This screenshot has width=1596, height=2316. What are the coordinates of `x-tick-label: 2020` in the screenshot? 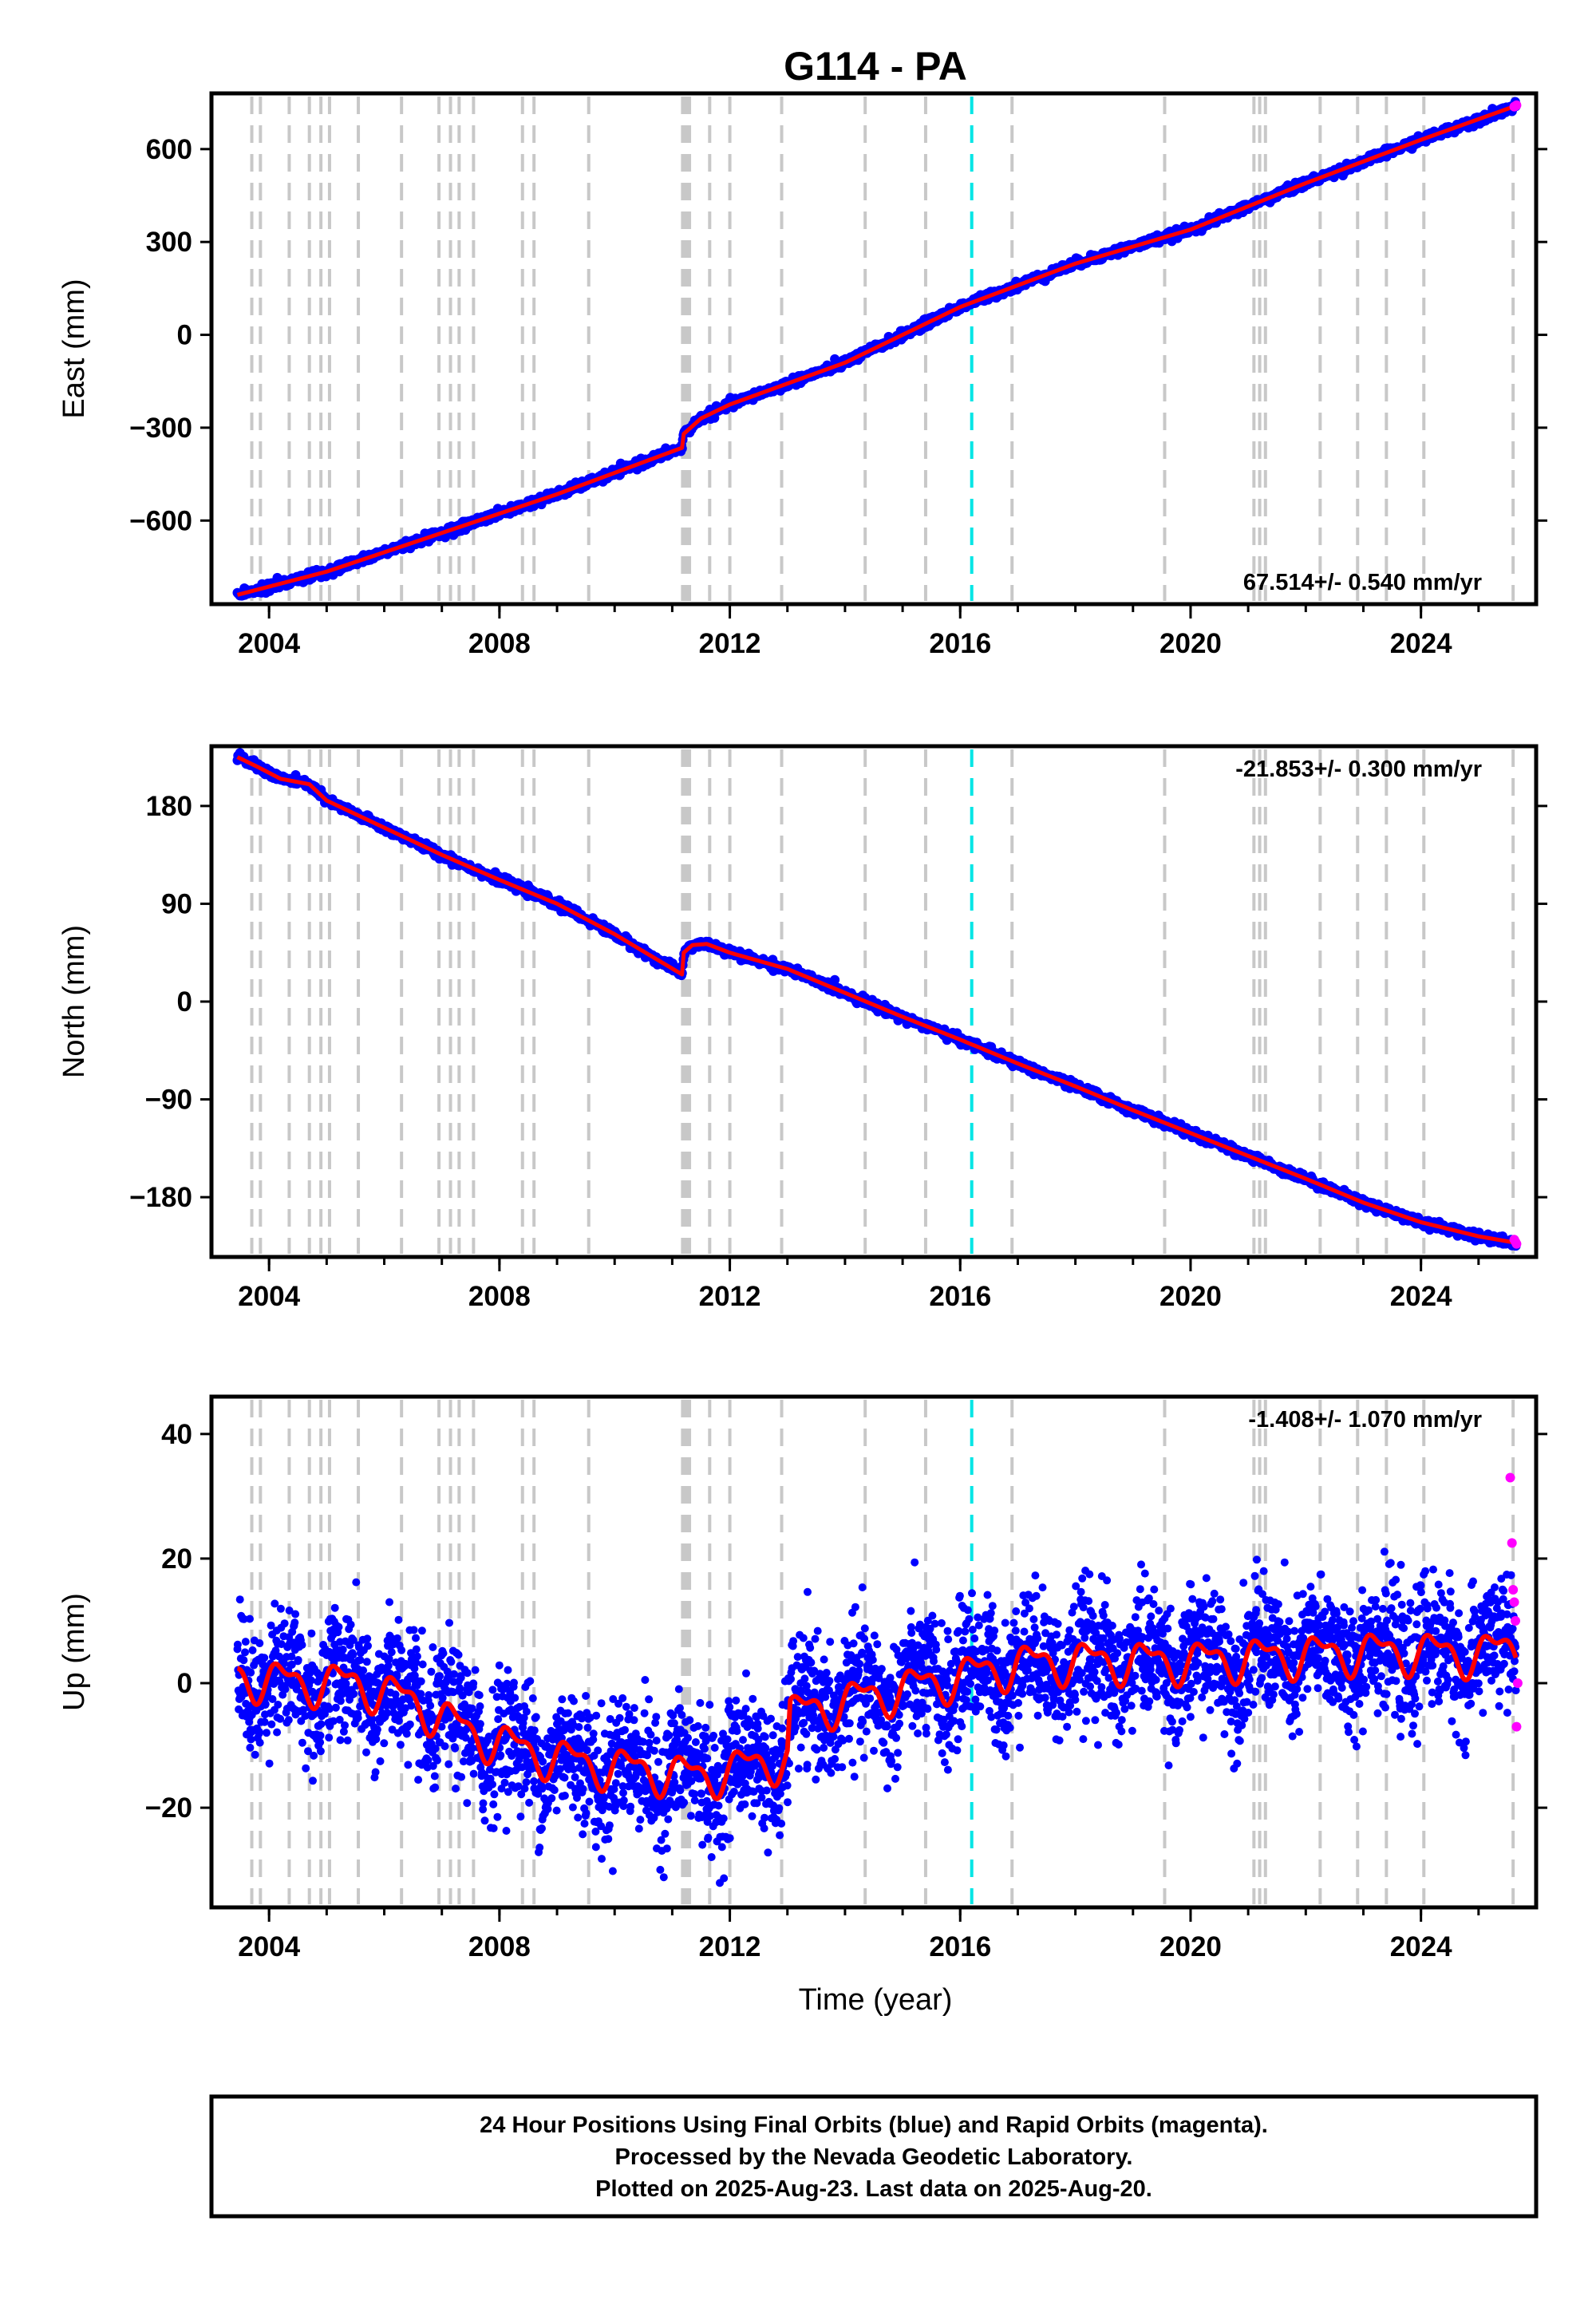 It's located at (1190, 643).